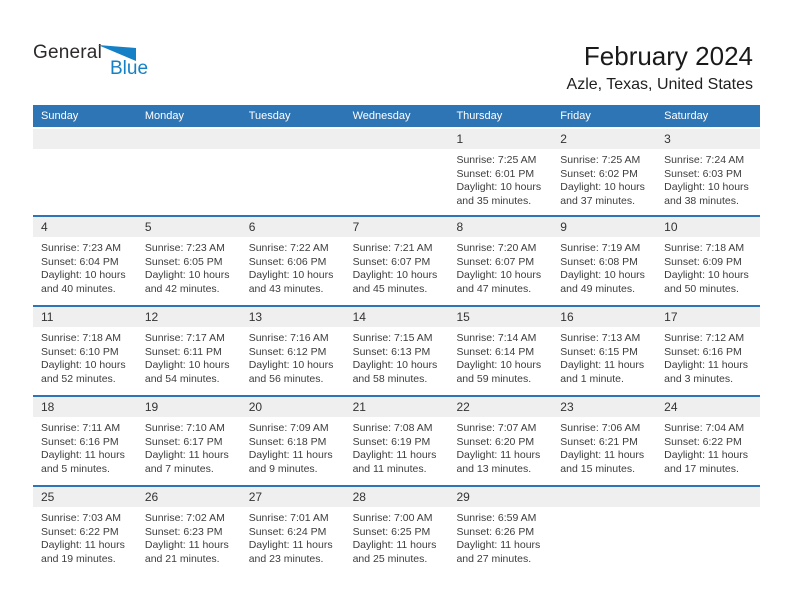  What do you see at coordinates (602, 282) in the screenshot?
I see `daylight-text: Daylight: 10 hours and 49 minutes.` at bounding box center [602, 282].